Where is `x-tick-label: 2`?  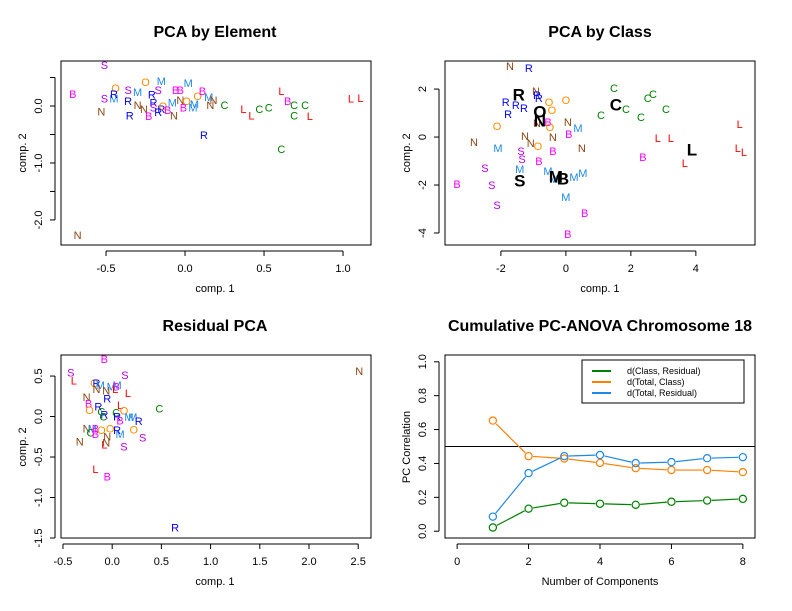 x-tick-label: 2 is located at coordinates (631, 269).